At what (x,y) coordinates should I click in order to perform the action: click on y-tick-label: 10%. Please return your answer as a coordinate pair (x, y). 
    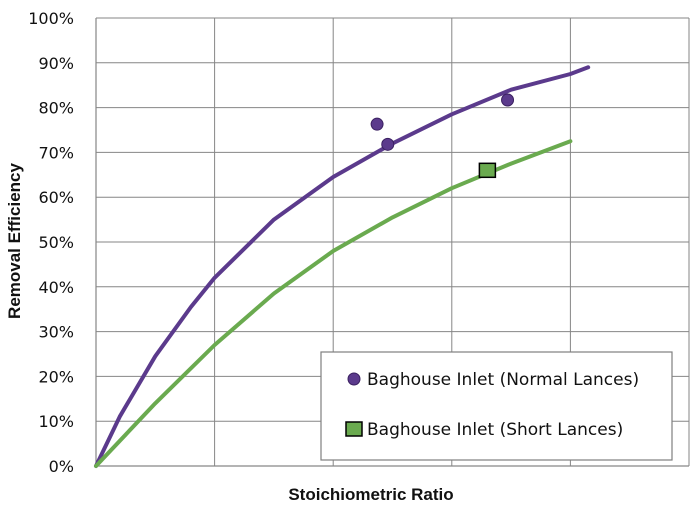
    Looking at the image, I should click on (56, 421).